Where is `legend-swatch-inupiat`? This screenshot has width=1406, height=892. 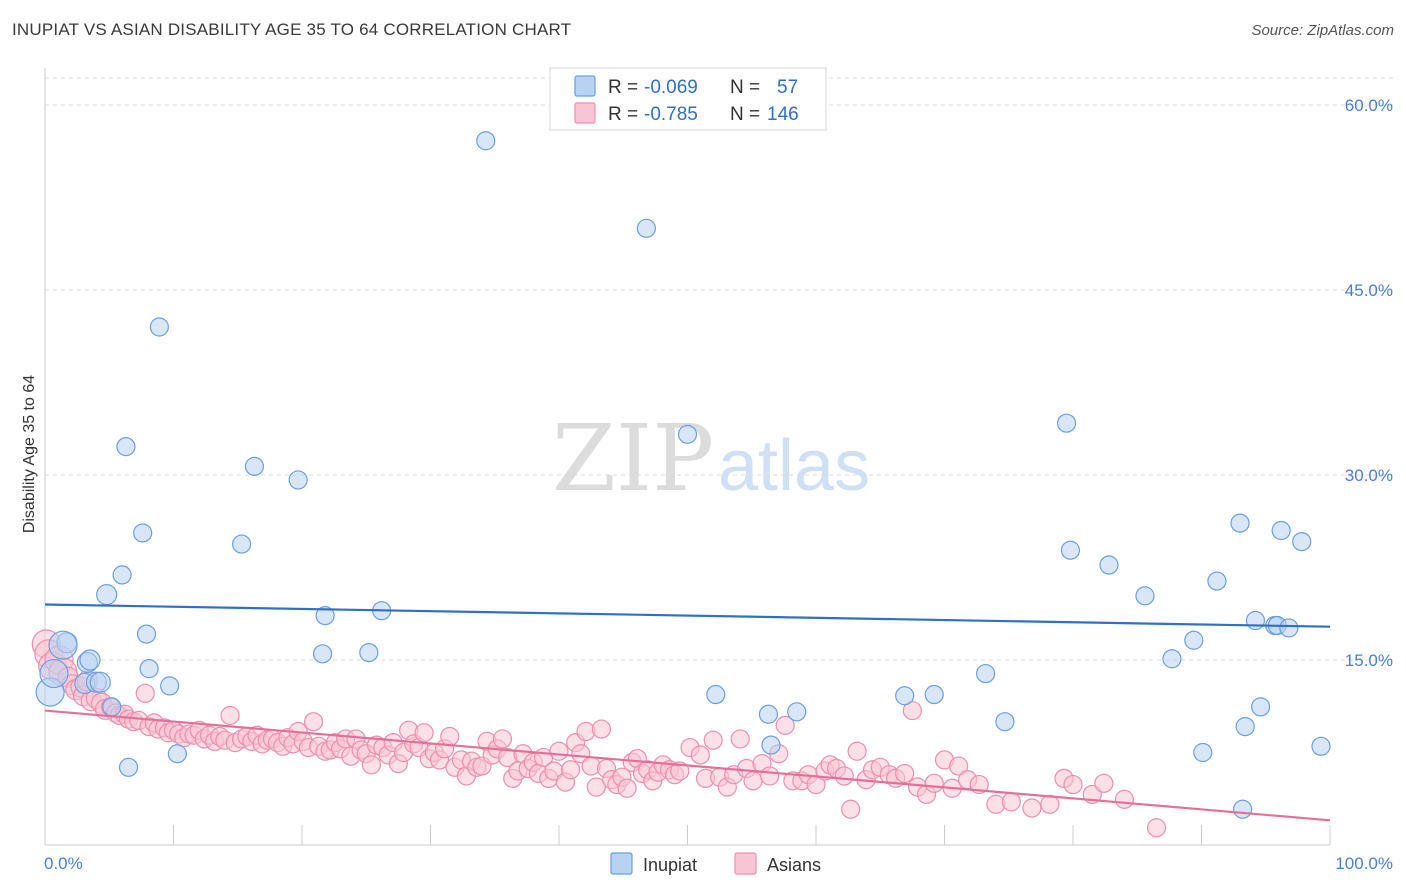
legend-swatch-inupiat is located at coordinates (585, 86).